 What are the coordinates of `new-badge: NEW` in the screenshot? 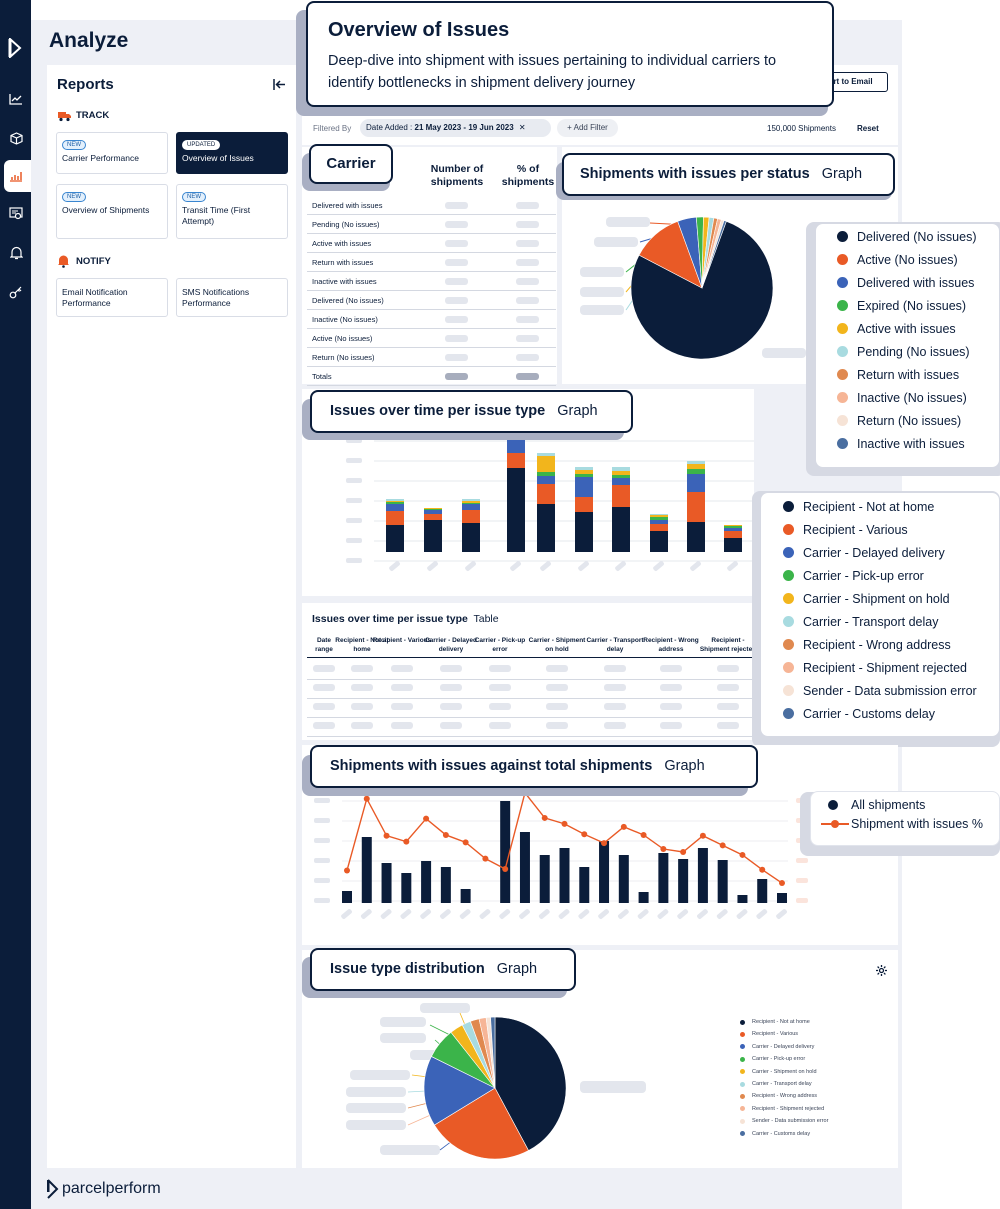 It's located at (74, 145).